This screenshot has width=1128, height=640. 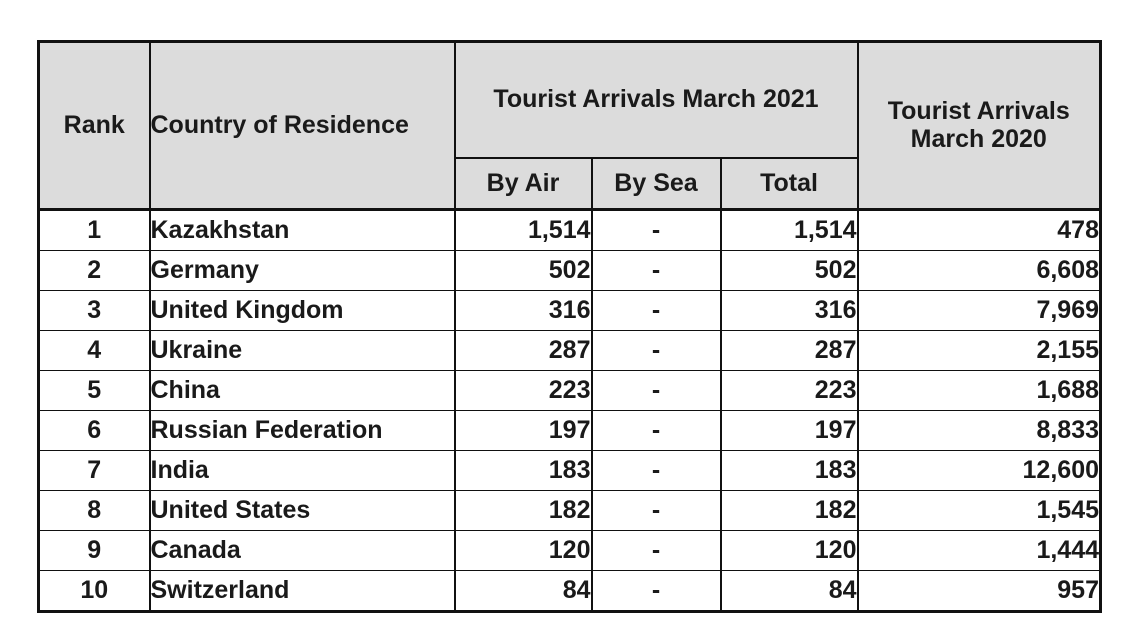 What do you see at coordinates (94, 270) in the screenshot?
I see `rank-cell: 2` at bounding box center [94, 270].